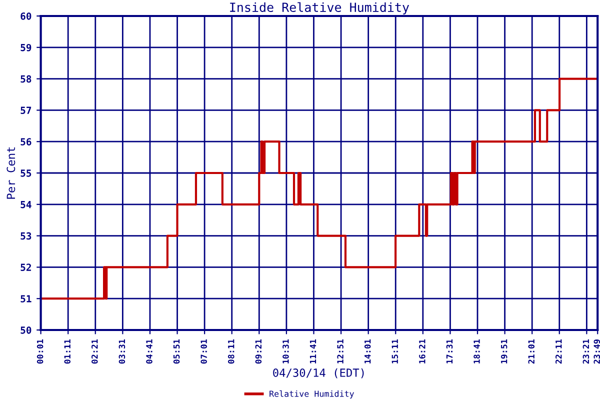 The height and width of the screenshot is (400, 600). Describe the element at coordinates (26, 142) in the screenshot. I see `y-tick-label: 56` at that location.